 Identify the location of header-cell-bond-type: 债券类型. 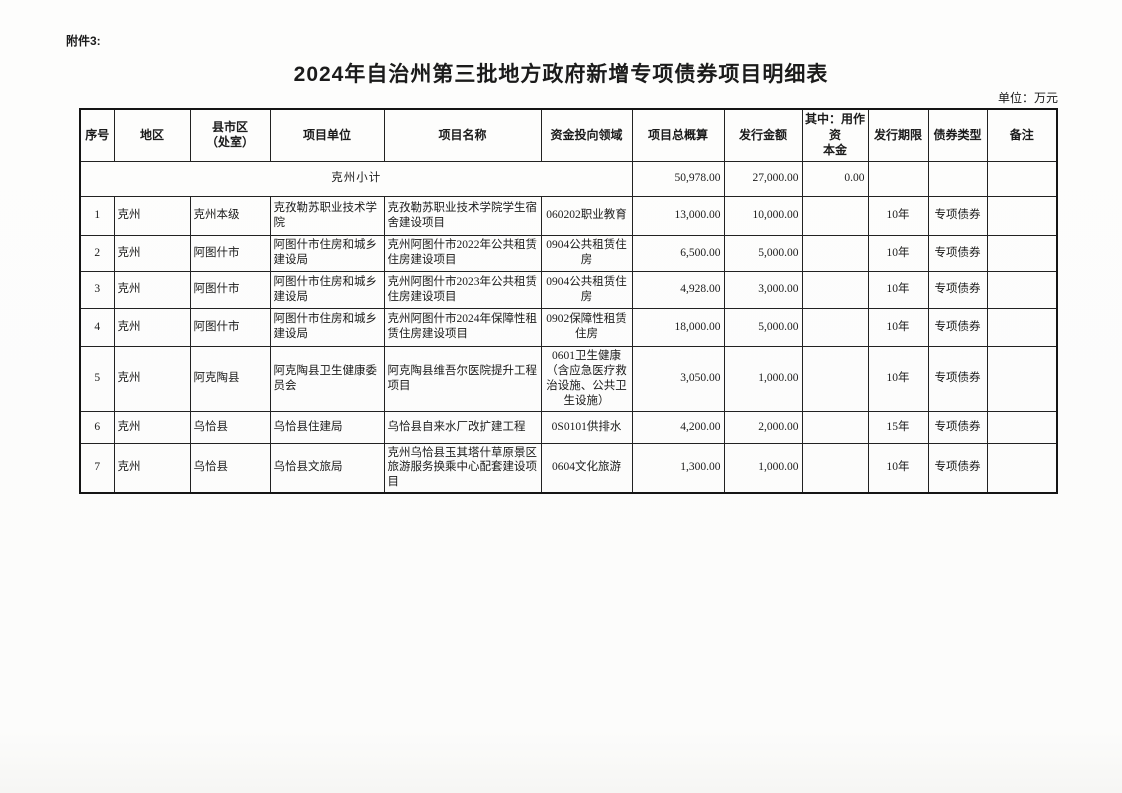
(957, 135).